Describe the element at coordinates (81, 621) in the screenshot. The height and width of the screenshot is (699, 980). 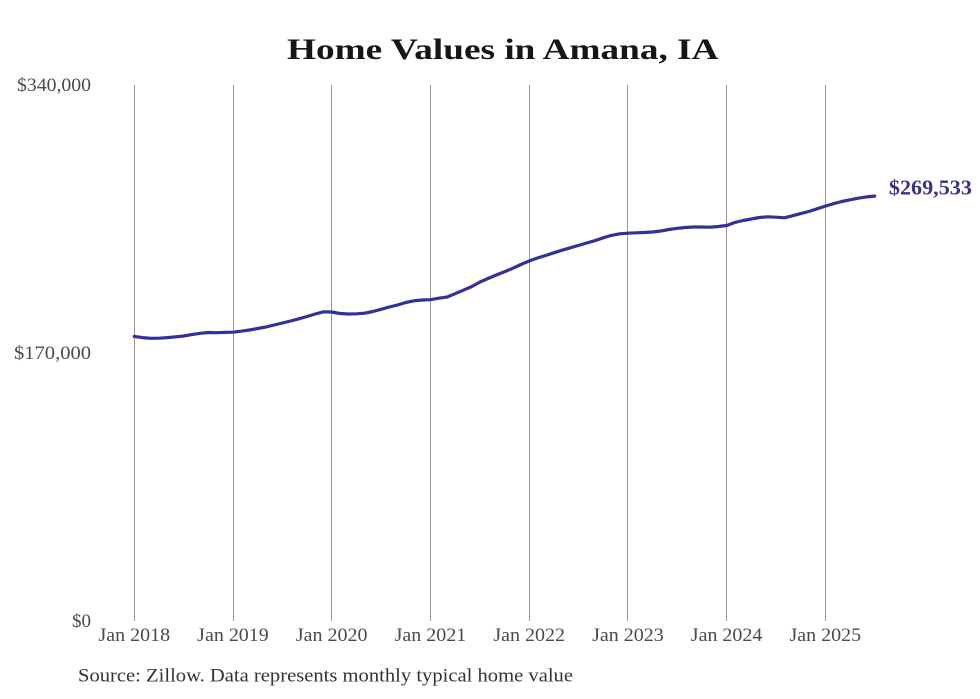
I see `svg-text: $0` at that location.